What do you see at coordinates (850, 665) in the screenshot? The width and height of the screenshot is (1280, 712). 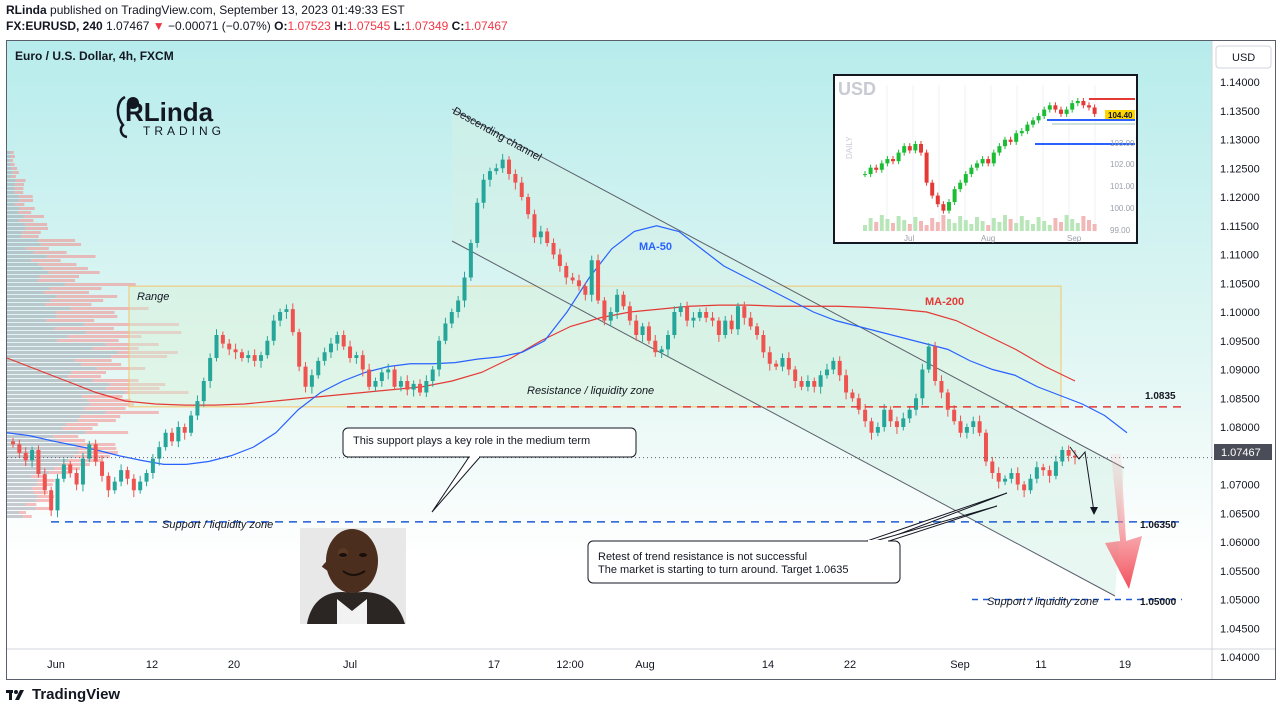 I see `time-tick-label: 22` at bounding box center [850, 665].